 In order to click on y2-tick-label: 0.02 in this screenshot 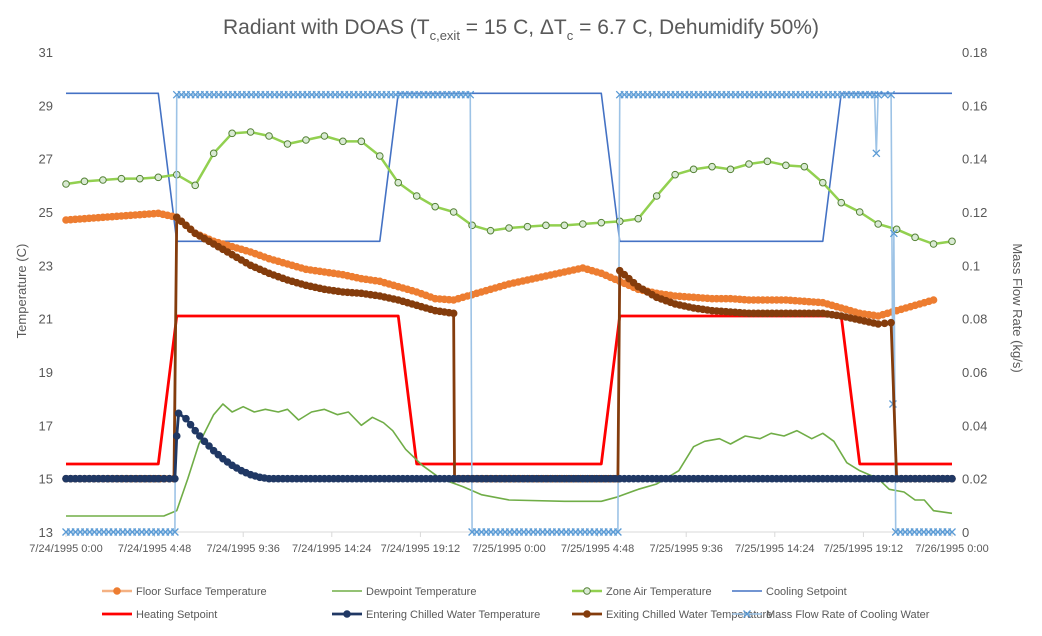, I will do `click(974, 479)`.